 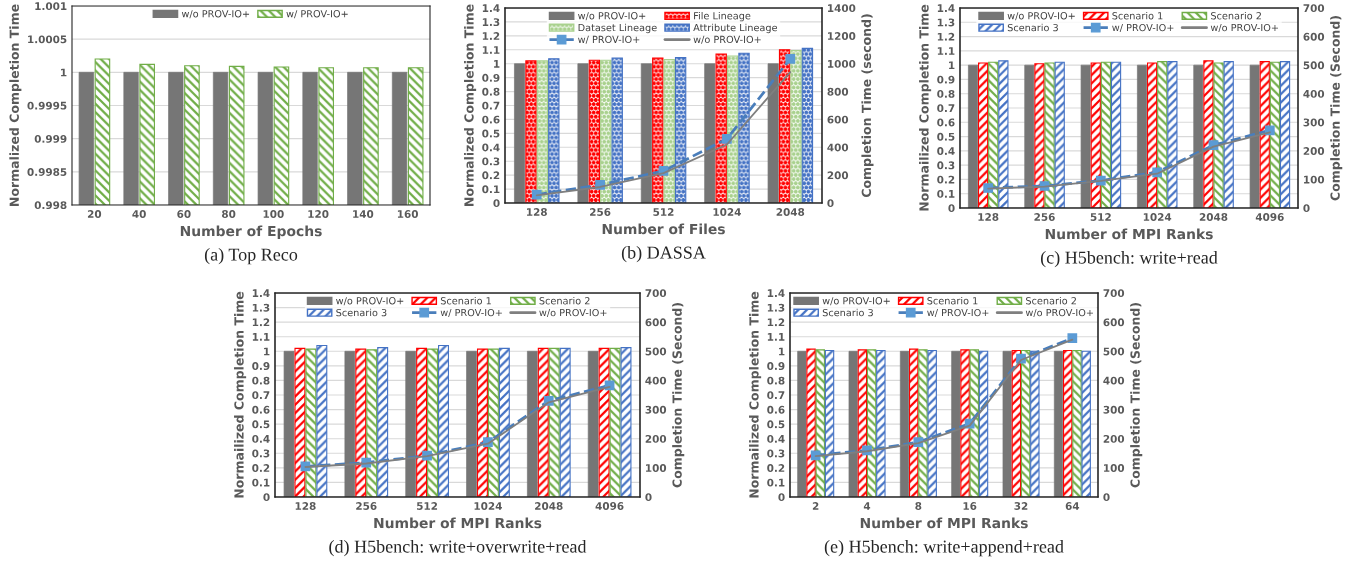 I want to click on y-axis-title: Normalized Completion Time, so click(x=15, y=105).